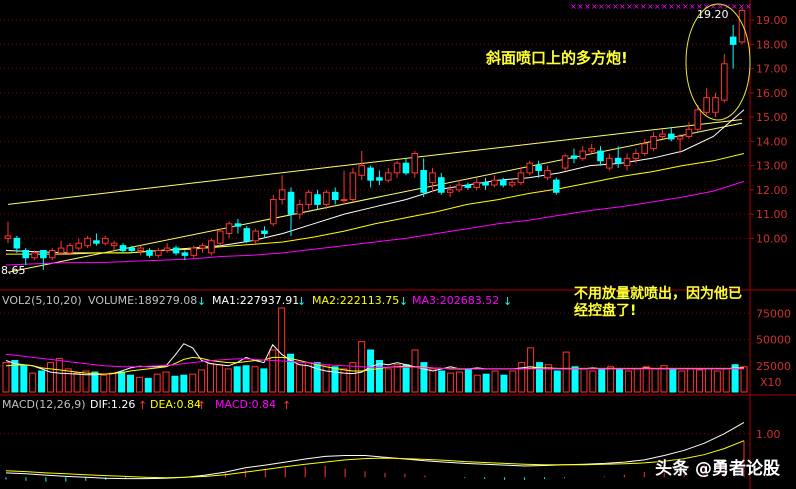 The width and height of the screenshot is (796, 489). What do you see at coordinates (42, 300) in the screenshot?
I see `vol-header-title: VOL2(5,10,20)` at bounding box center [42, 300].